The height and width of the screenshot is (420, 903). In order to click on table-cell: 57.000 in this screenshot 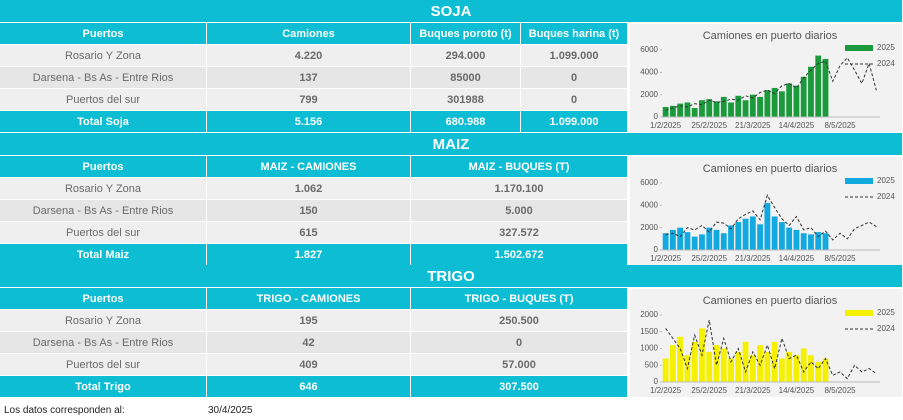, I will do `click(519, 365)`.